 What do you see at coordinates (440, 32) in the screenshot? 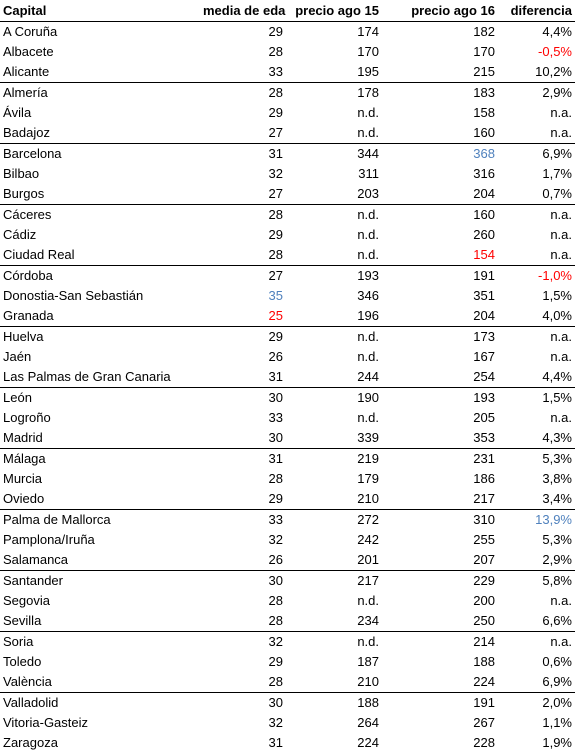
I see `precio-ago-16-cell: 182` at bounding box center [440, 32].